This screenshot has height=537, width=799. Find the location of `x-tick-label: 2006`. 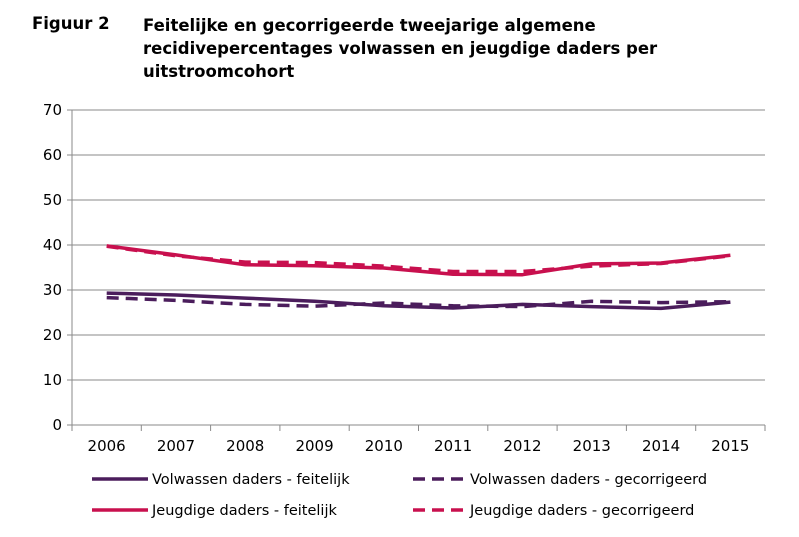

x-tick-label: 2006 is located at coordinates (107, 446).